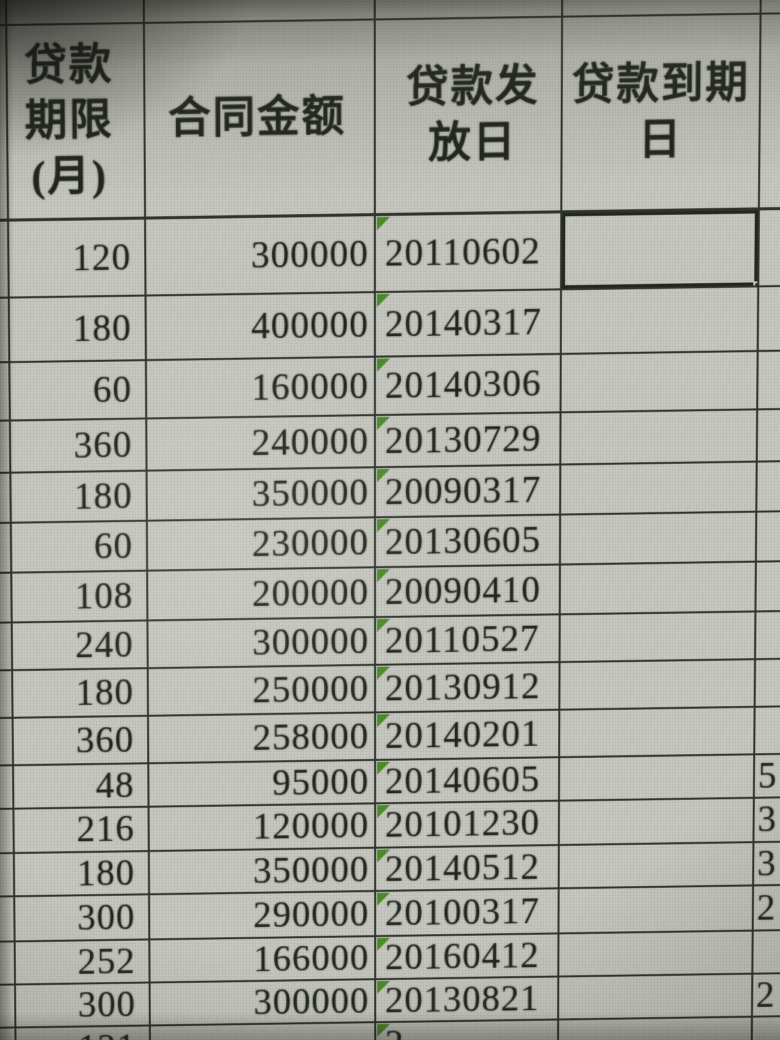 Image resolution: width=780 pixels, height=1040 pixels. What do you see at coordinates (82, 830) in the screenshot?
I see `cell-term: 216` at bounding box center [82, 830].